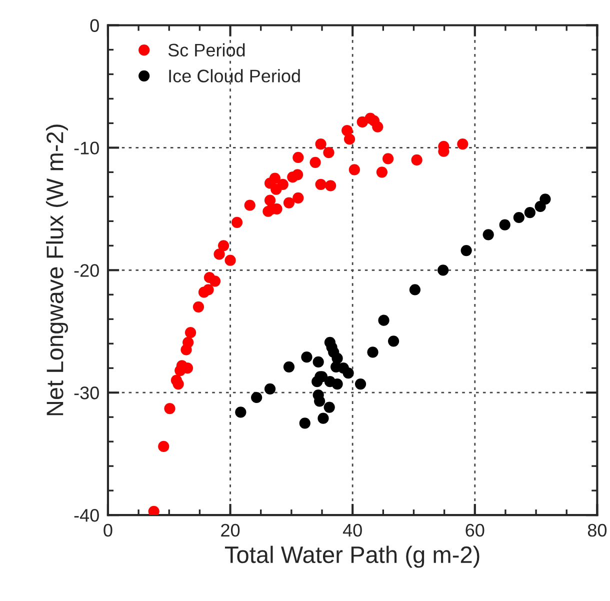 The height and width of the screenshot is (601, 610). What do you see at coordinates (352, 530) in the screenshot?
I see `x-tick-label: 40` at bounding box center [352, 530].